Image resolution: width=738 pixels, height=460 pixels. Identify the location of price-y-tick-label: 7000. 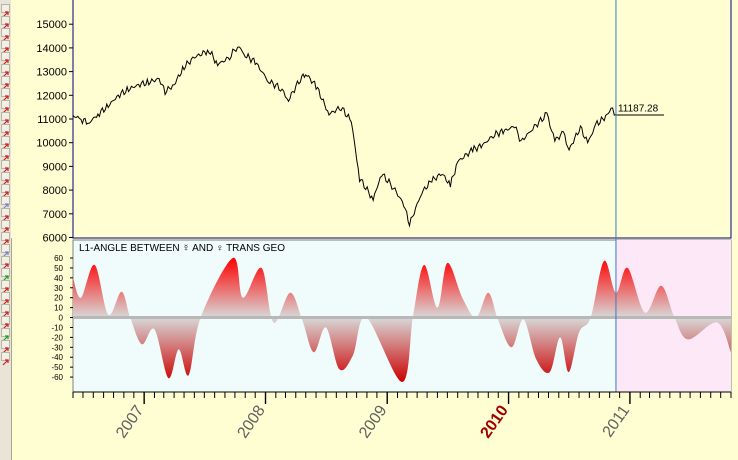
(55, 215).